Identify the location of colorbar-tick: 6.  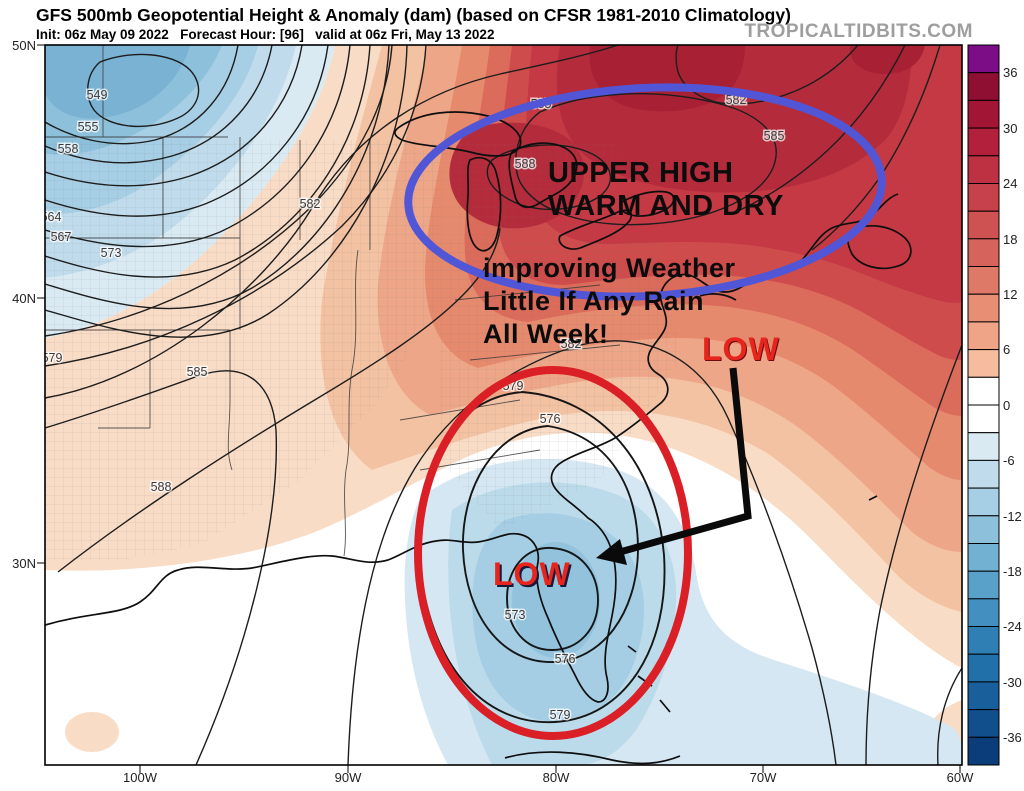
(1006, 349).